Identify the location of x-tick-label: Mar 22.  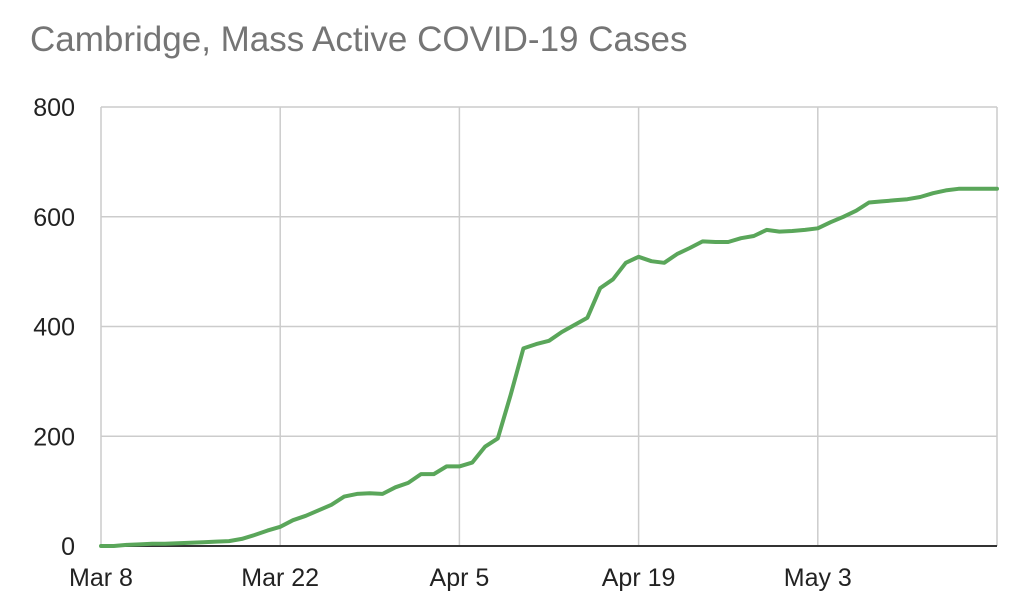
(280, 578).